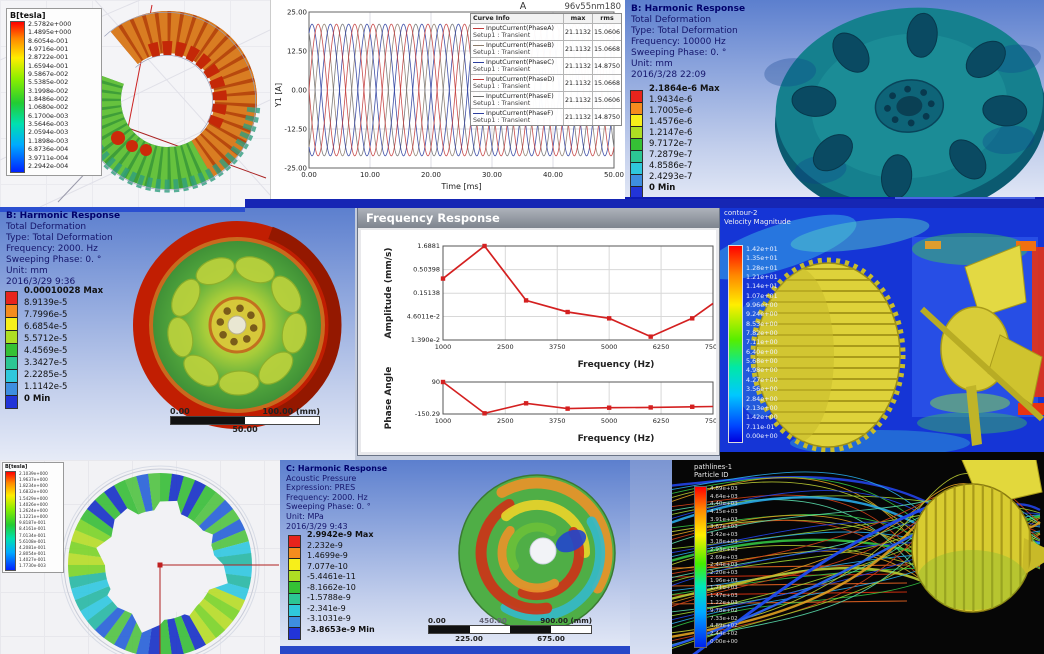 The image size is (1044, 654). What do you see at coordinates (724, 489) in the screenshot?
I see `legend-value: 4.89e+03` at bounding box center [724, 489].